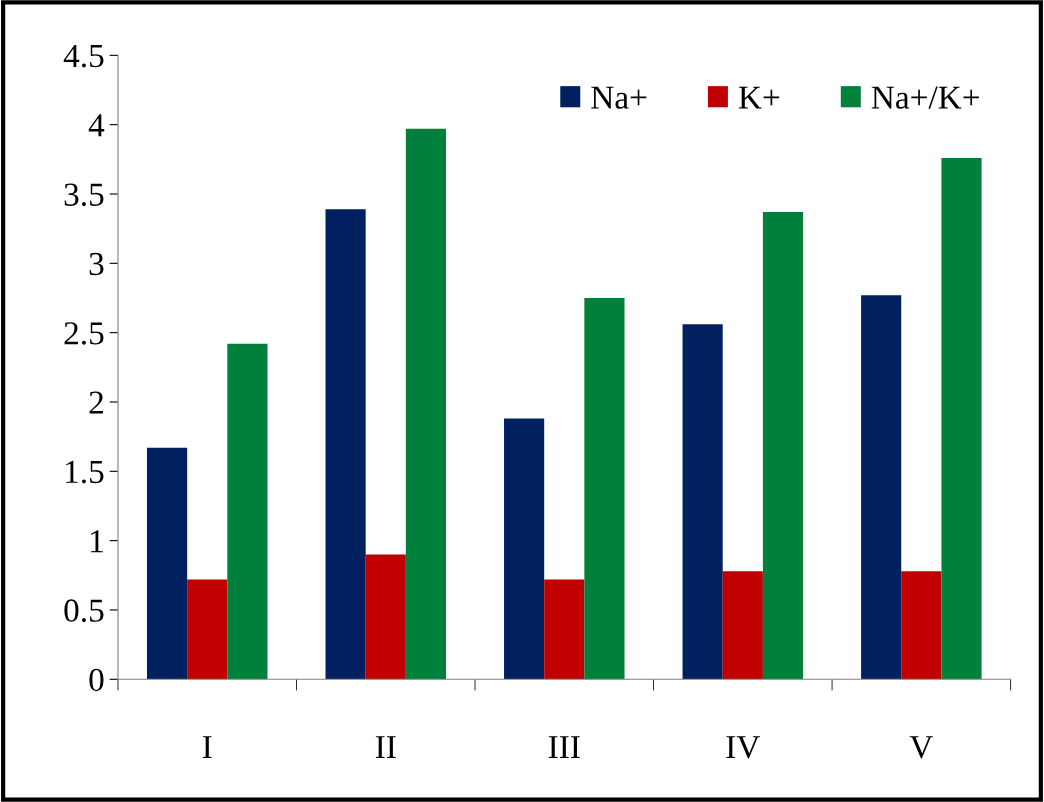  I want to click on x-tick-label: II, so click(385, 747).